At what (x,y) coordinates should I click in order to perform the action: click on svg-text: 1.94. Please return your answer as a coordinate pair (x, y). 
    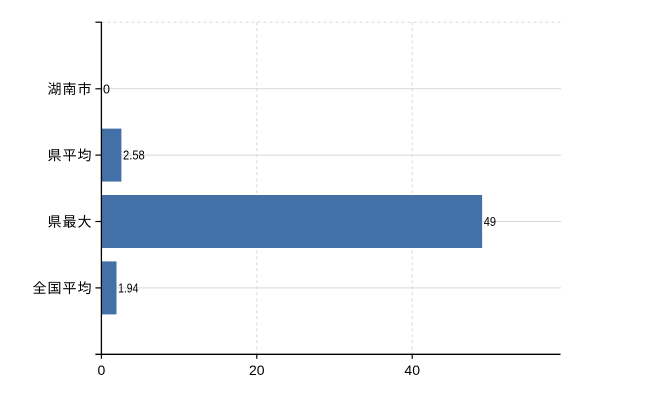
    Looking at the image, I should click on (128, 289).